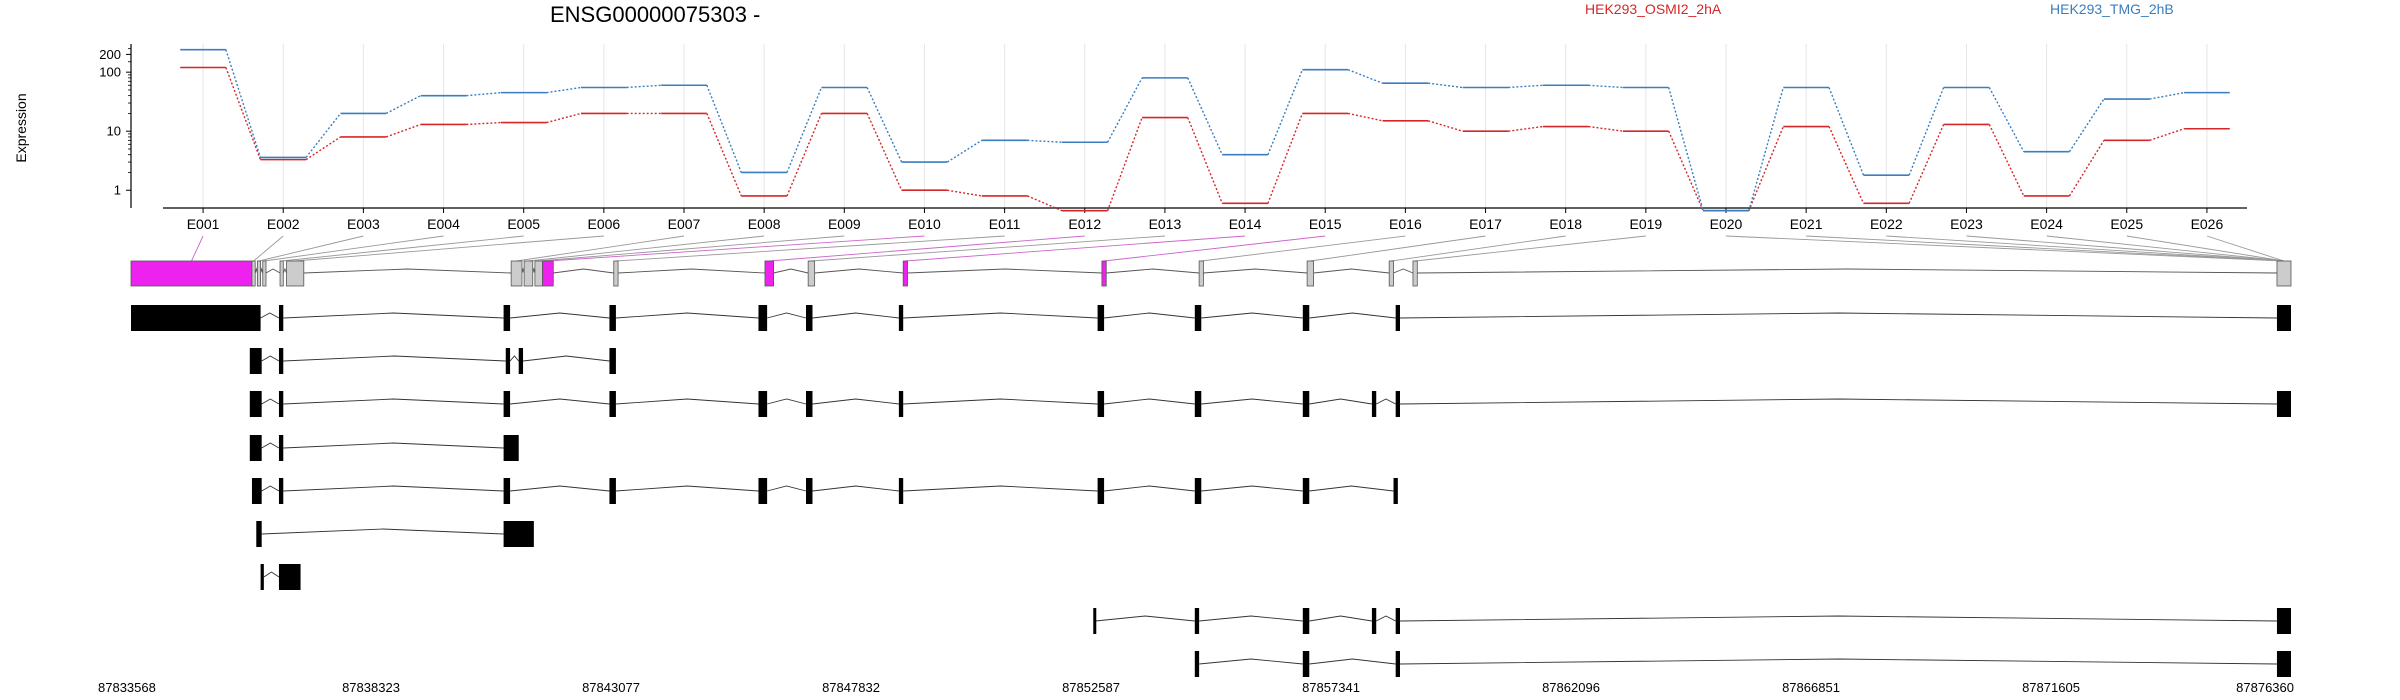  I want to click on coordinate-label: 87847832, so click(851, 687).